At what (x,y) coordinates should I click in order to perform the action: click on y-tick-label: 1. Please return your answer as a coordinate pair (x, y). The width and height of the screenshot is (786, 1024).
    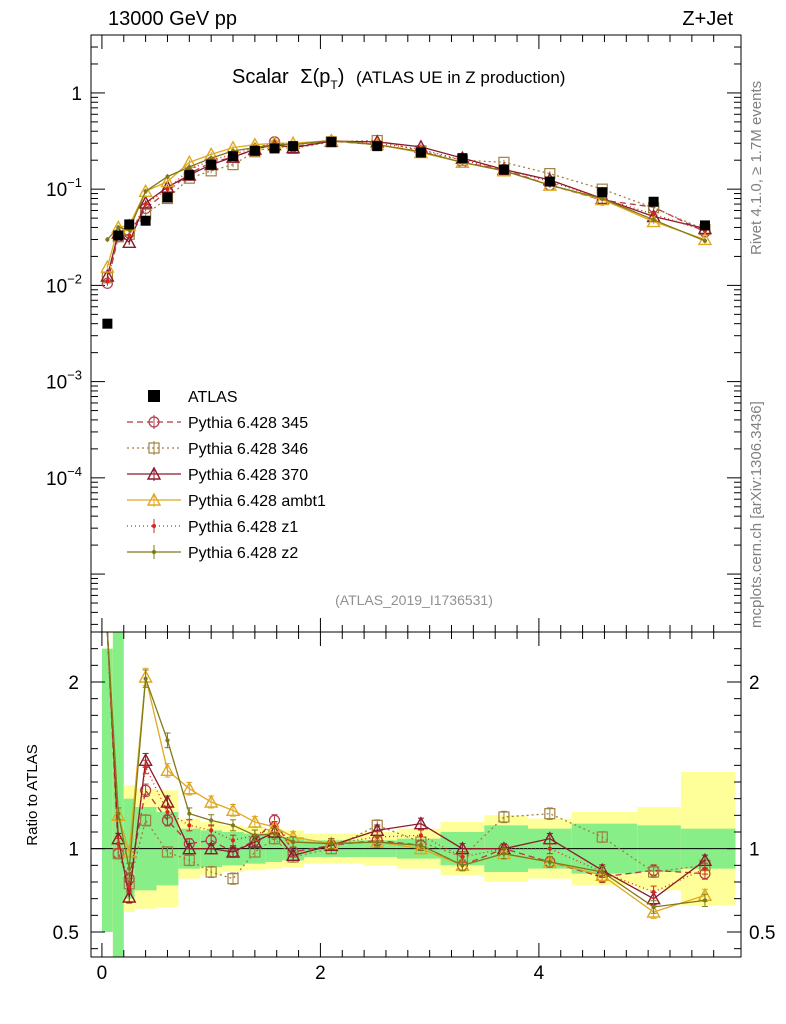
    Looking at the image, I should click on (76, 94).